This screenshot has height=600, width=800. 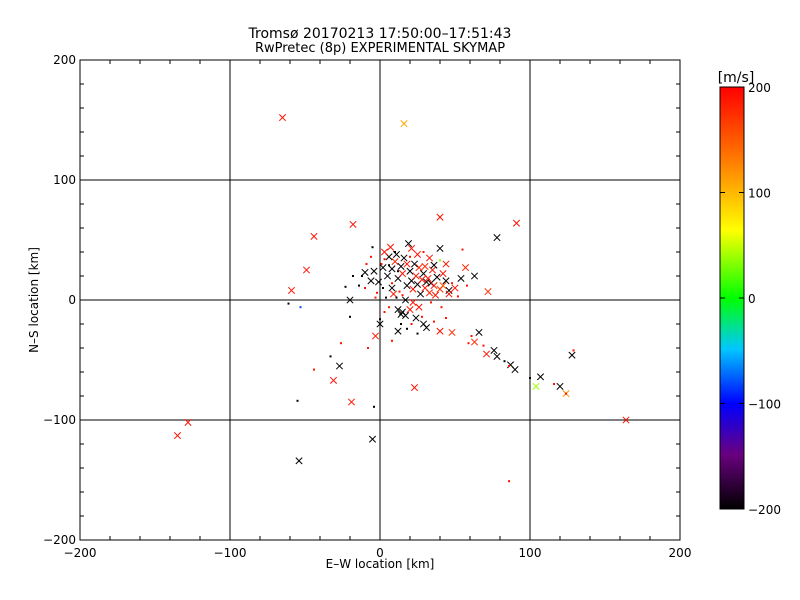 What do you see at coordinates (59, 540) in the screenshot?
I see `y-tick-label: −200` at bounding box center [59, 540].